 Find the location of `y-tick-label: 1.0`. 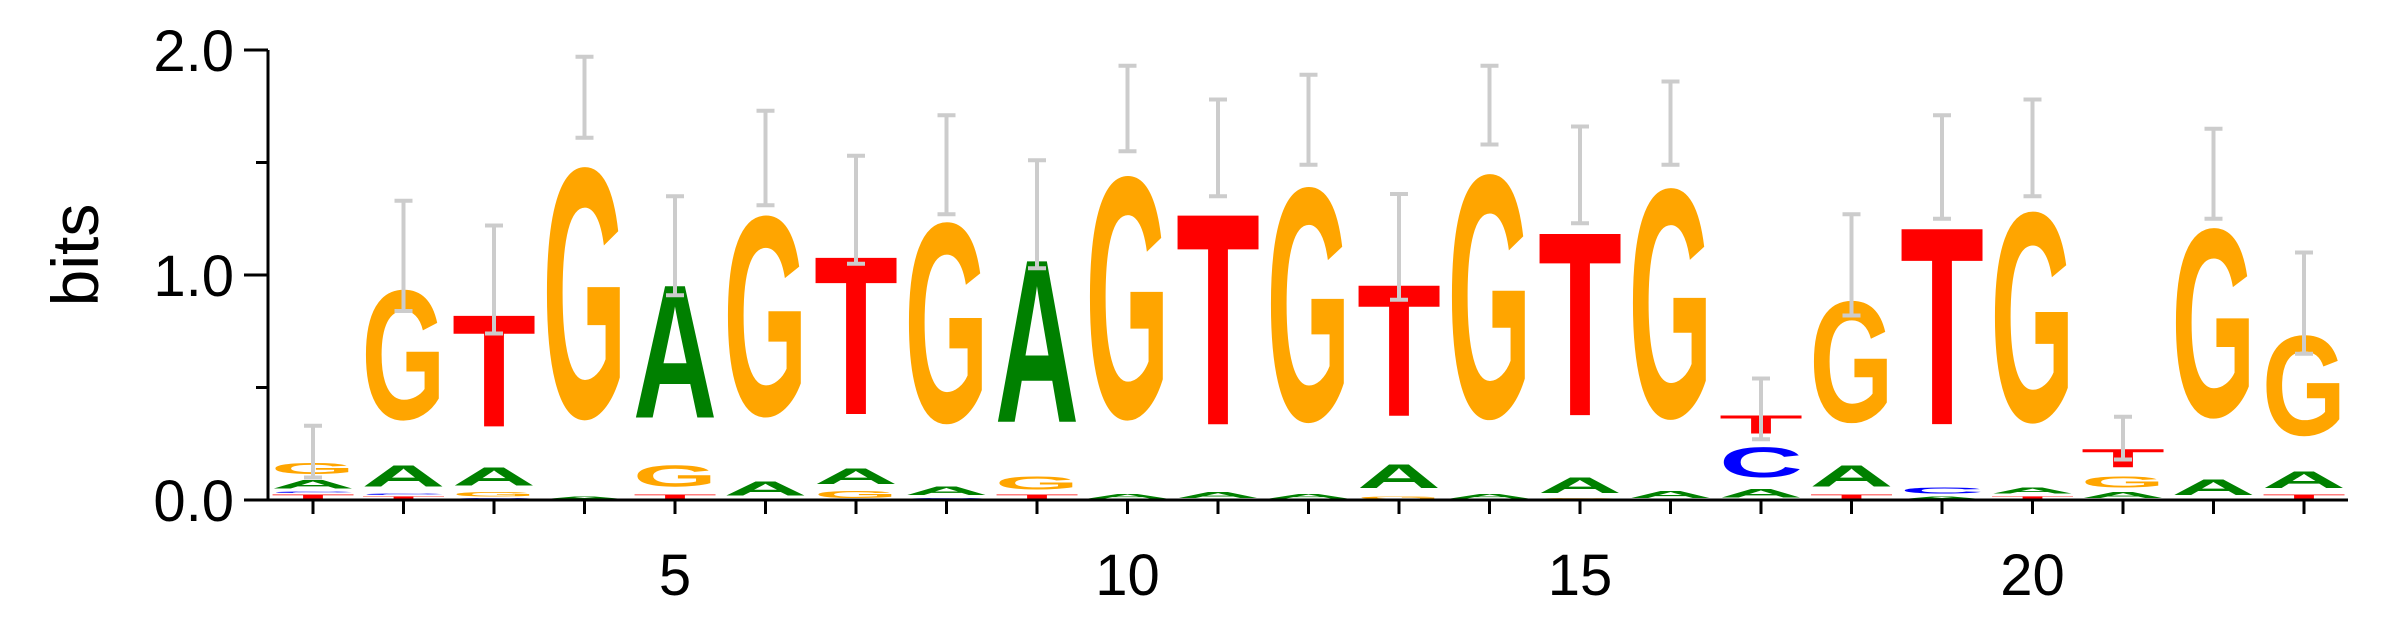

y-tick-label: 1.0 is located at coordinates (193, 276).